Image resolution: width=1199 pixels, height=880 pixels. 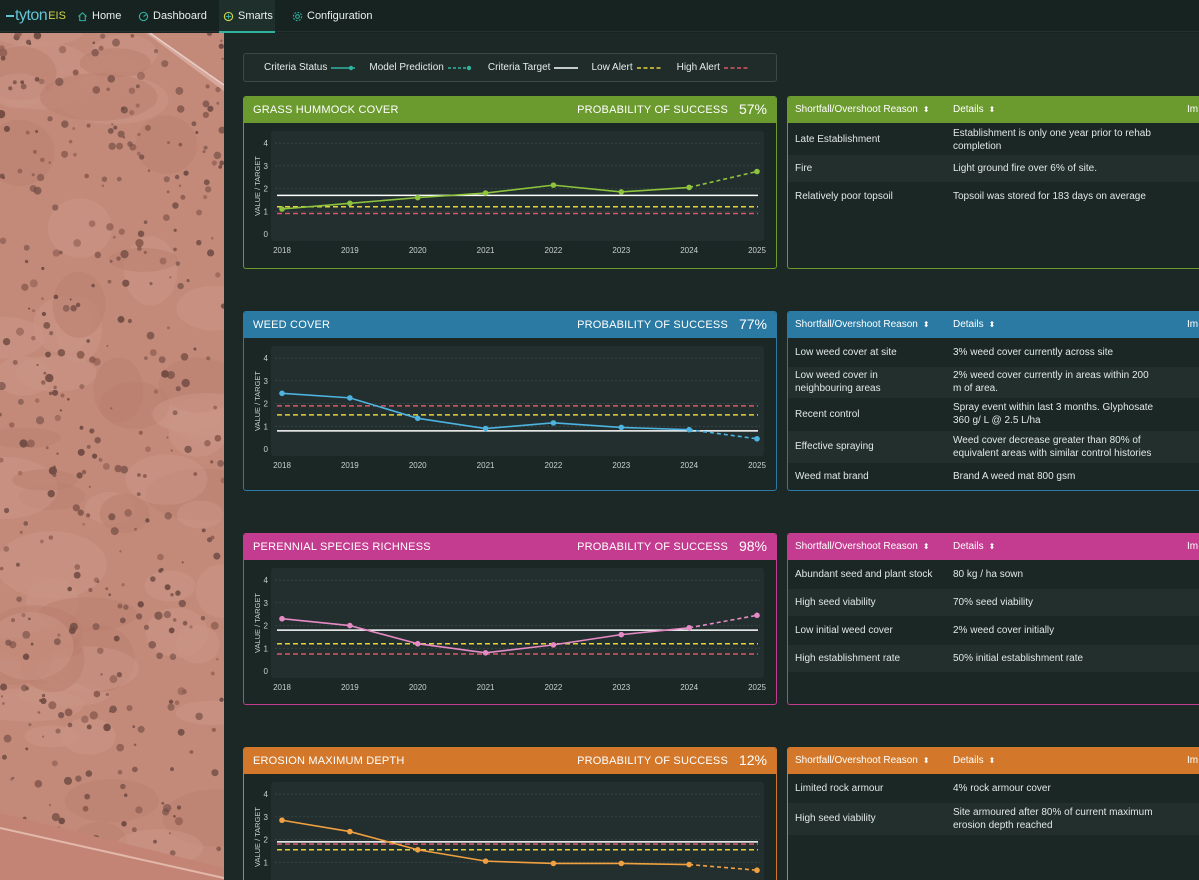 What do you see at coordinates (566, 67) in the screenshot?
I see `solid-line-icon` at bounding box center [566, 67].